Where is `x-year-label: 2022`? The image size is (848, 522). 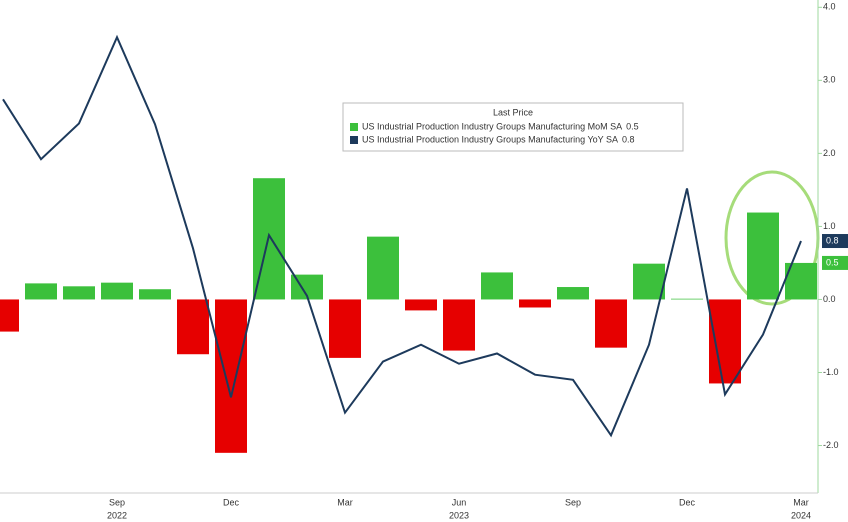 x-year-label: 2022 is located at coordinates (117, 515).